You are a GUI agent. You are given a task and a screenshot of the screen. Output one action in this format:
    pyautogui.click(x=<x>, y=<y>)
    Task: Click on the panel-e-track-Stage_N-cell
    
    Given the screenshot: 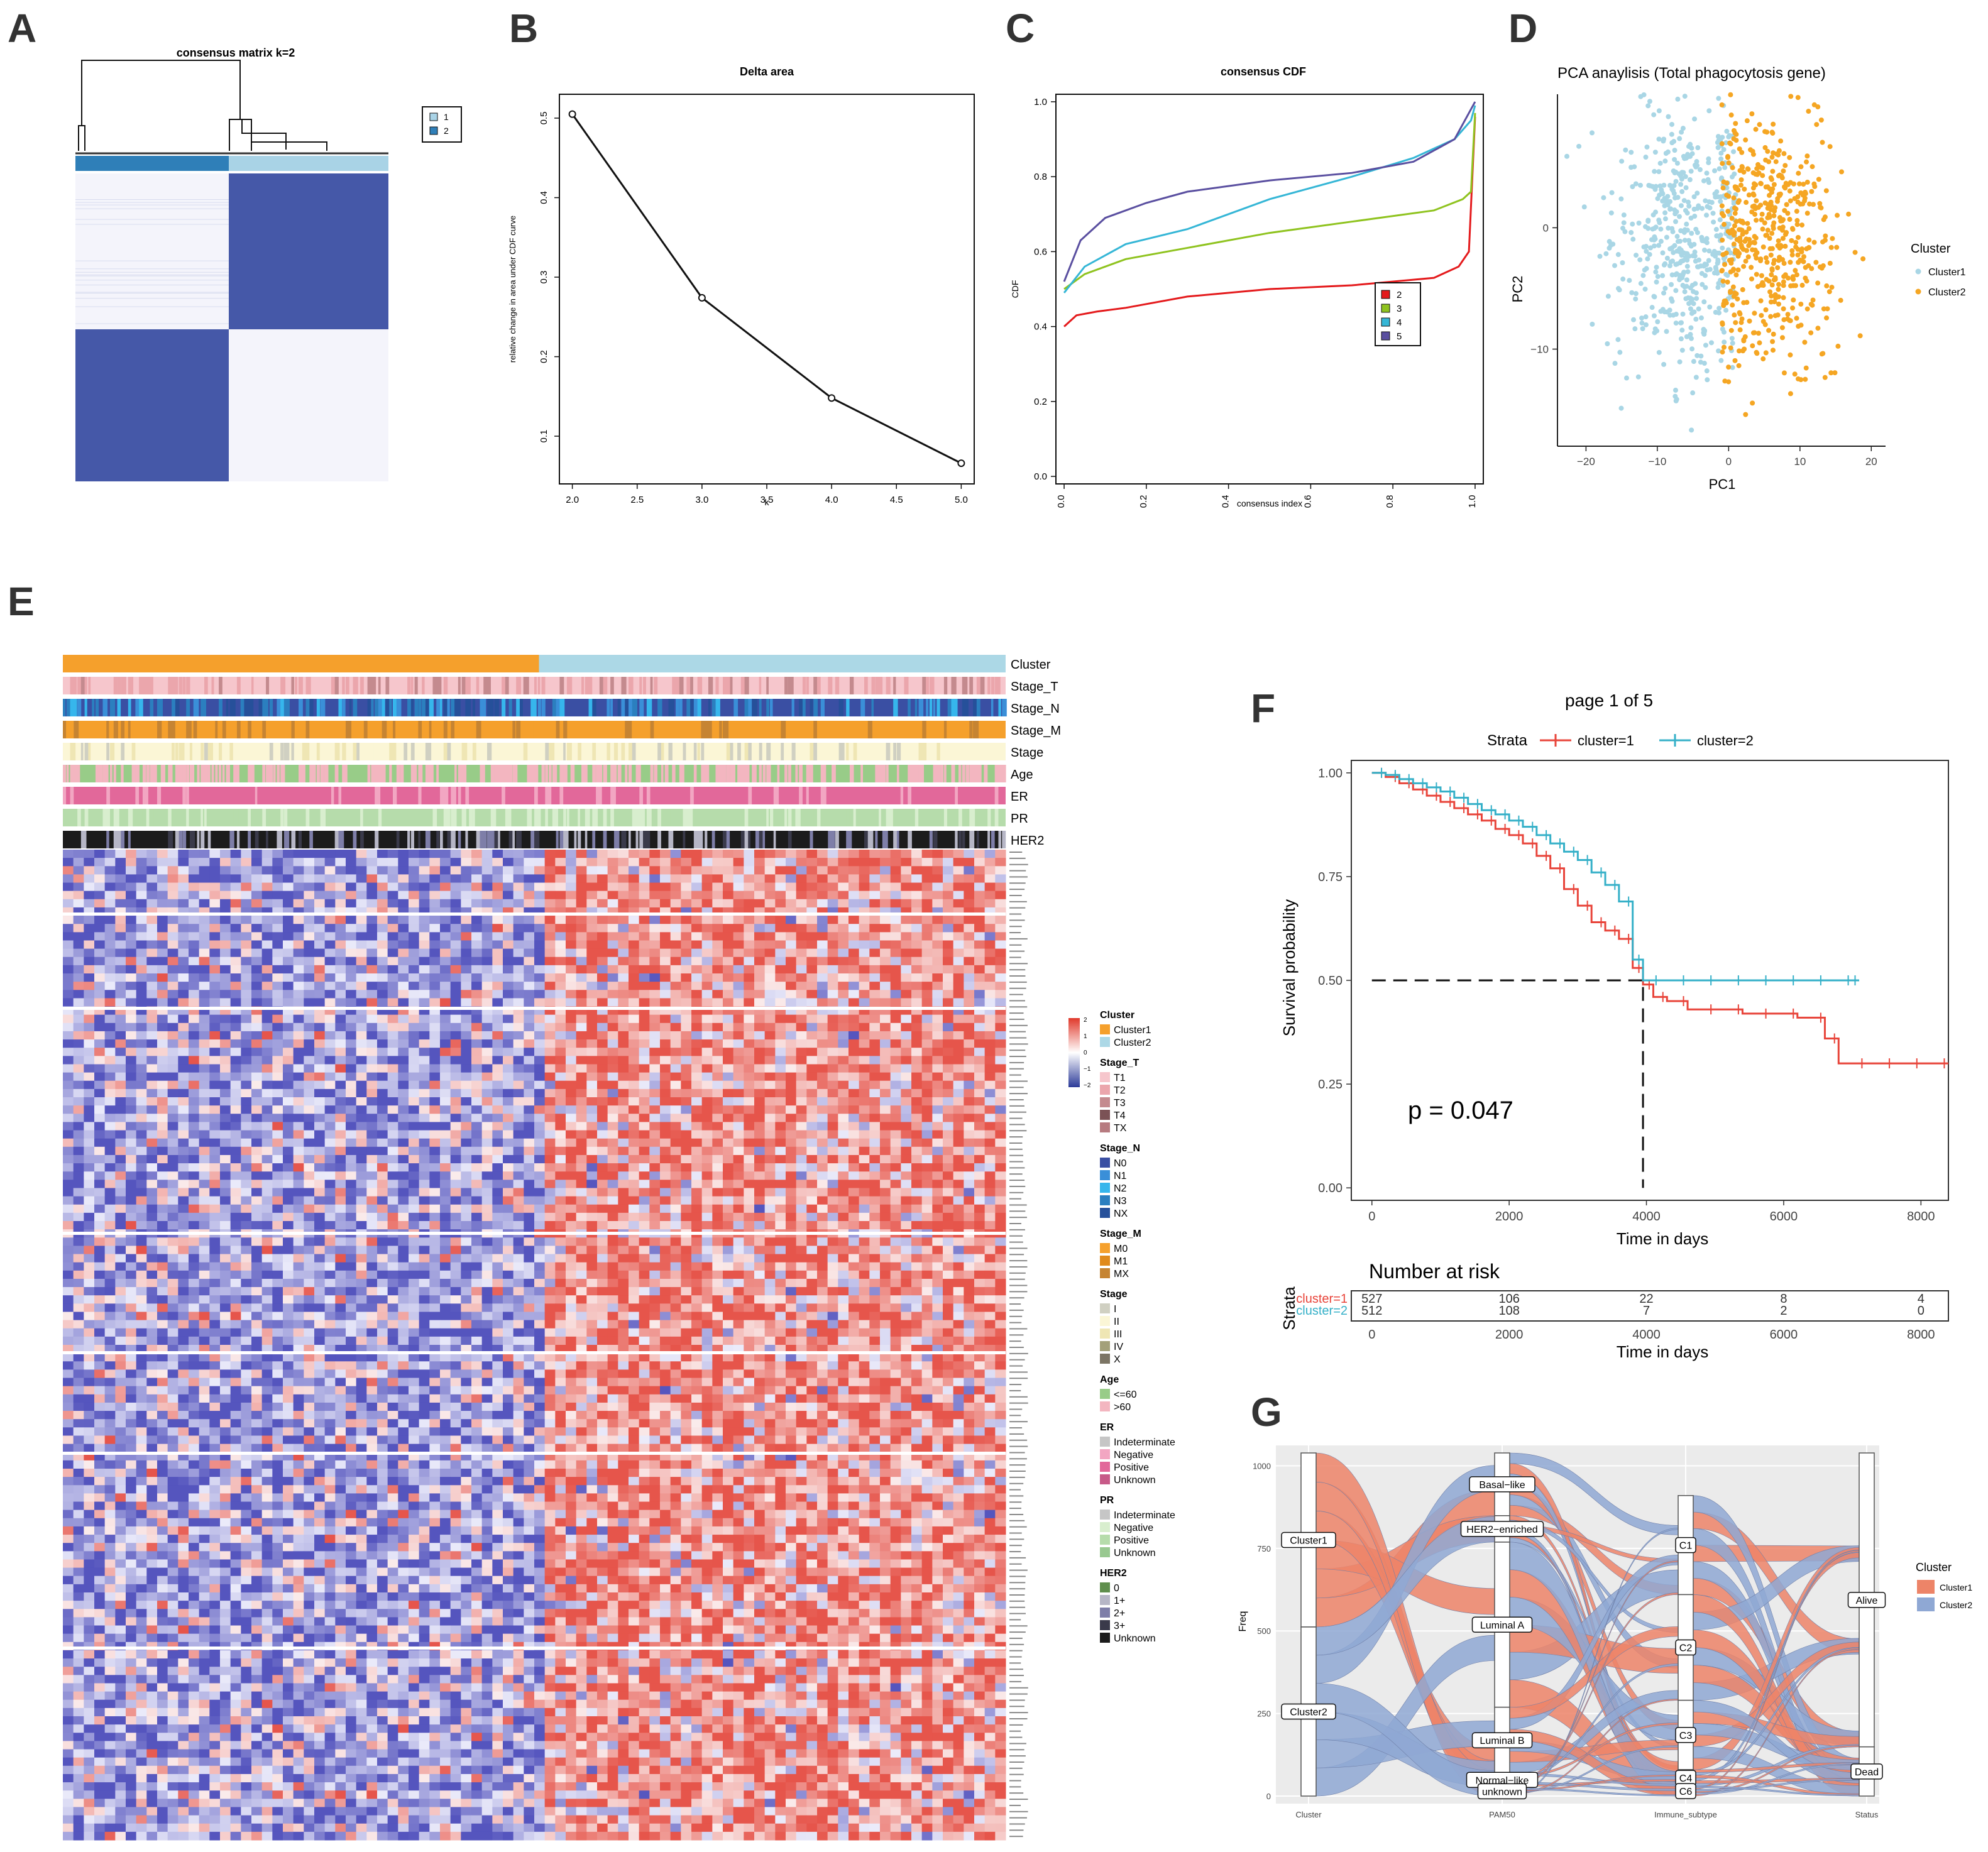 What is the action you would take?
    pyautogui.click(x=554, y=708)
    